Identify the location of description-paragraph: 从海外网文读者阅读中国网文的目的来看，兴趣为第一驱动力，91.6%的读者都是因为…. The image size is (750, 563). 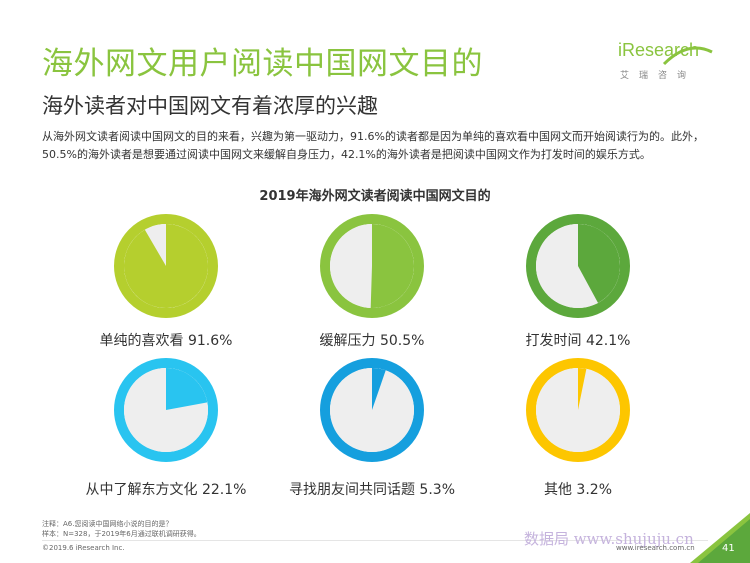
(373, 145).